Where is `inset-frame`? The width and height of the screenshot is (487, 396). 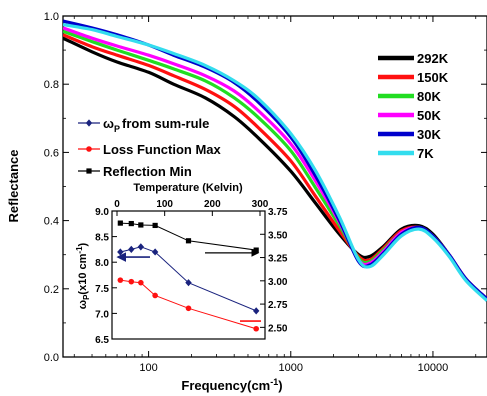 inset-frame is located at coordinates (188, 275).